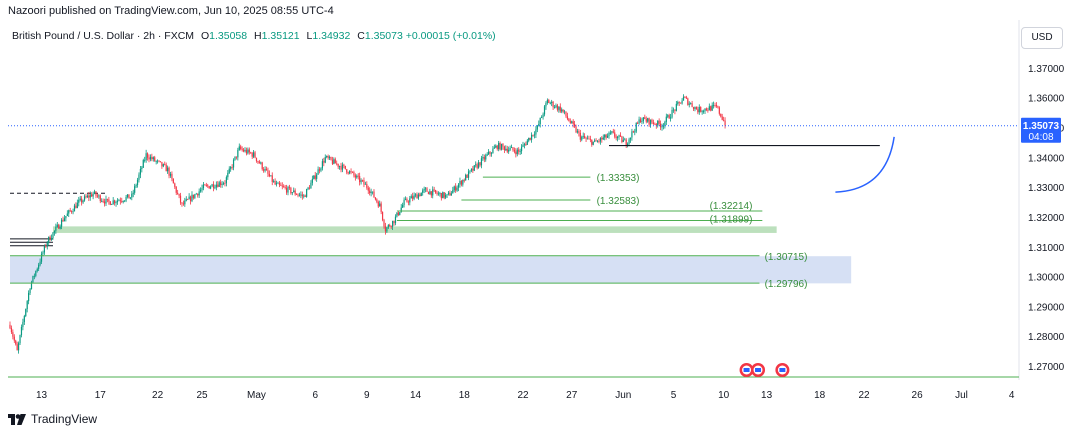 The image size is (1080, 435). I want to click on green-zone, so click(414, 229).